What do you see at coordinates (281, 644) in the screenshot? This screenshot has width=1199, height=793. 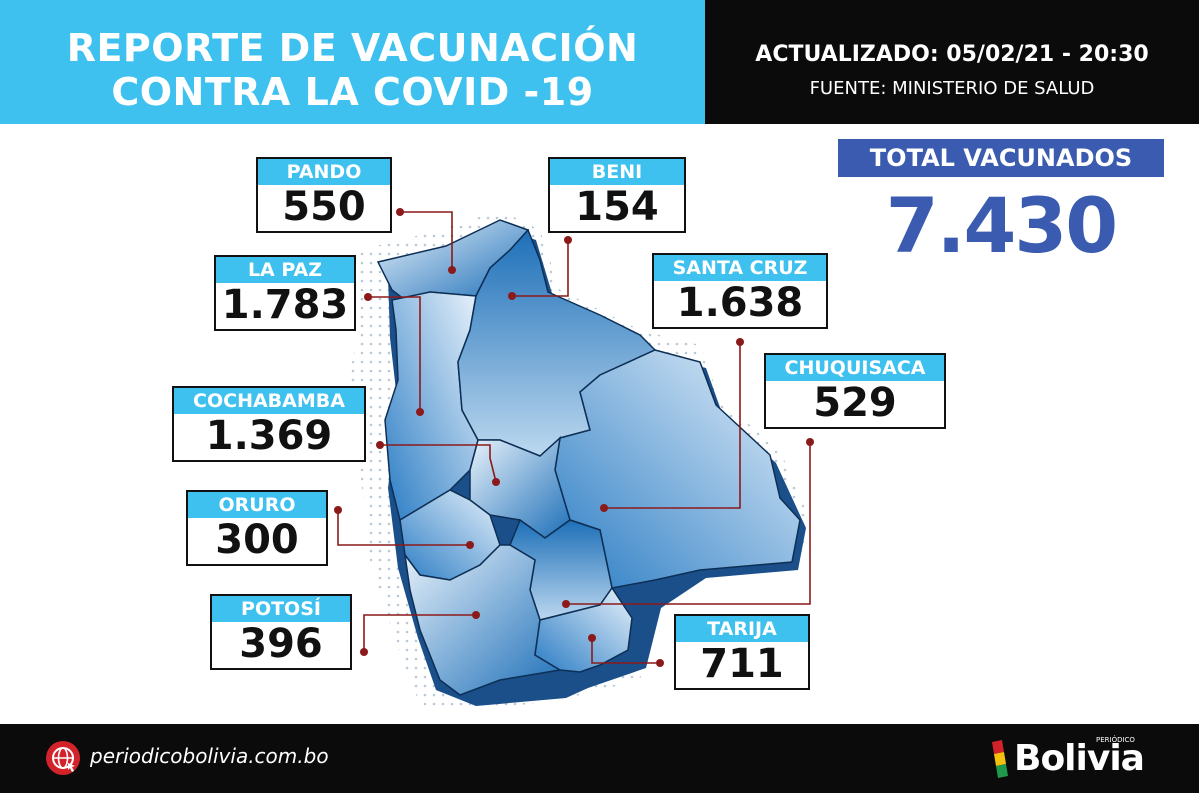 I see `dept-value-potosi: 396` at bounding box center [281, 644].